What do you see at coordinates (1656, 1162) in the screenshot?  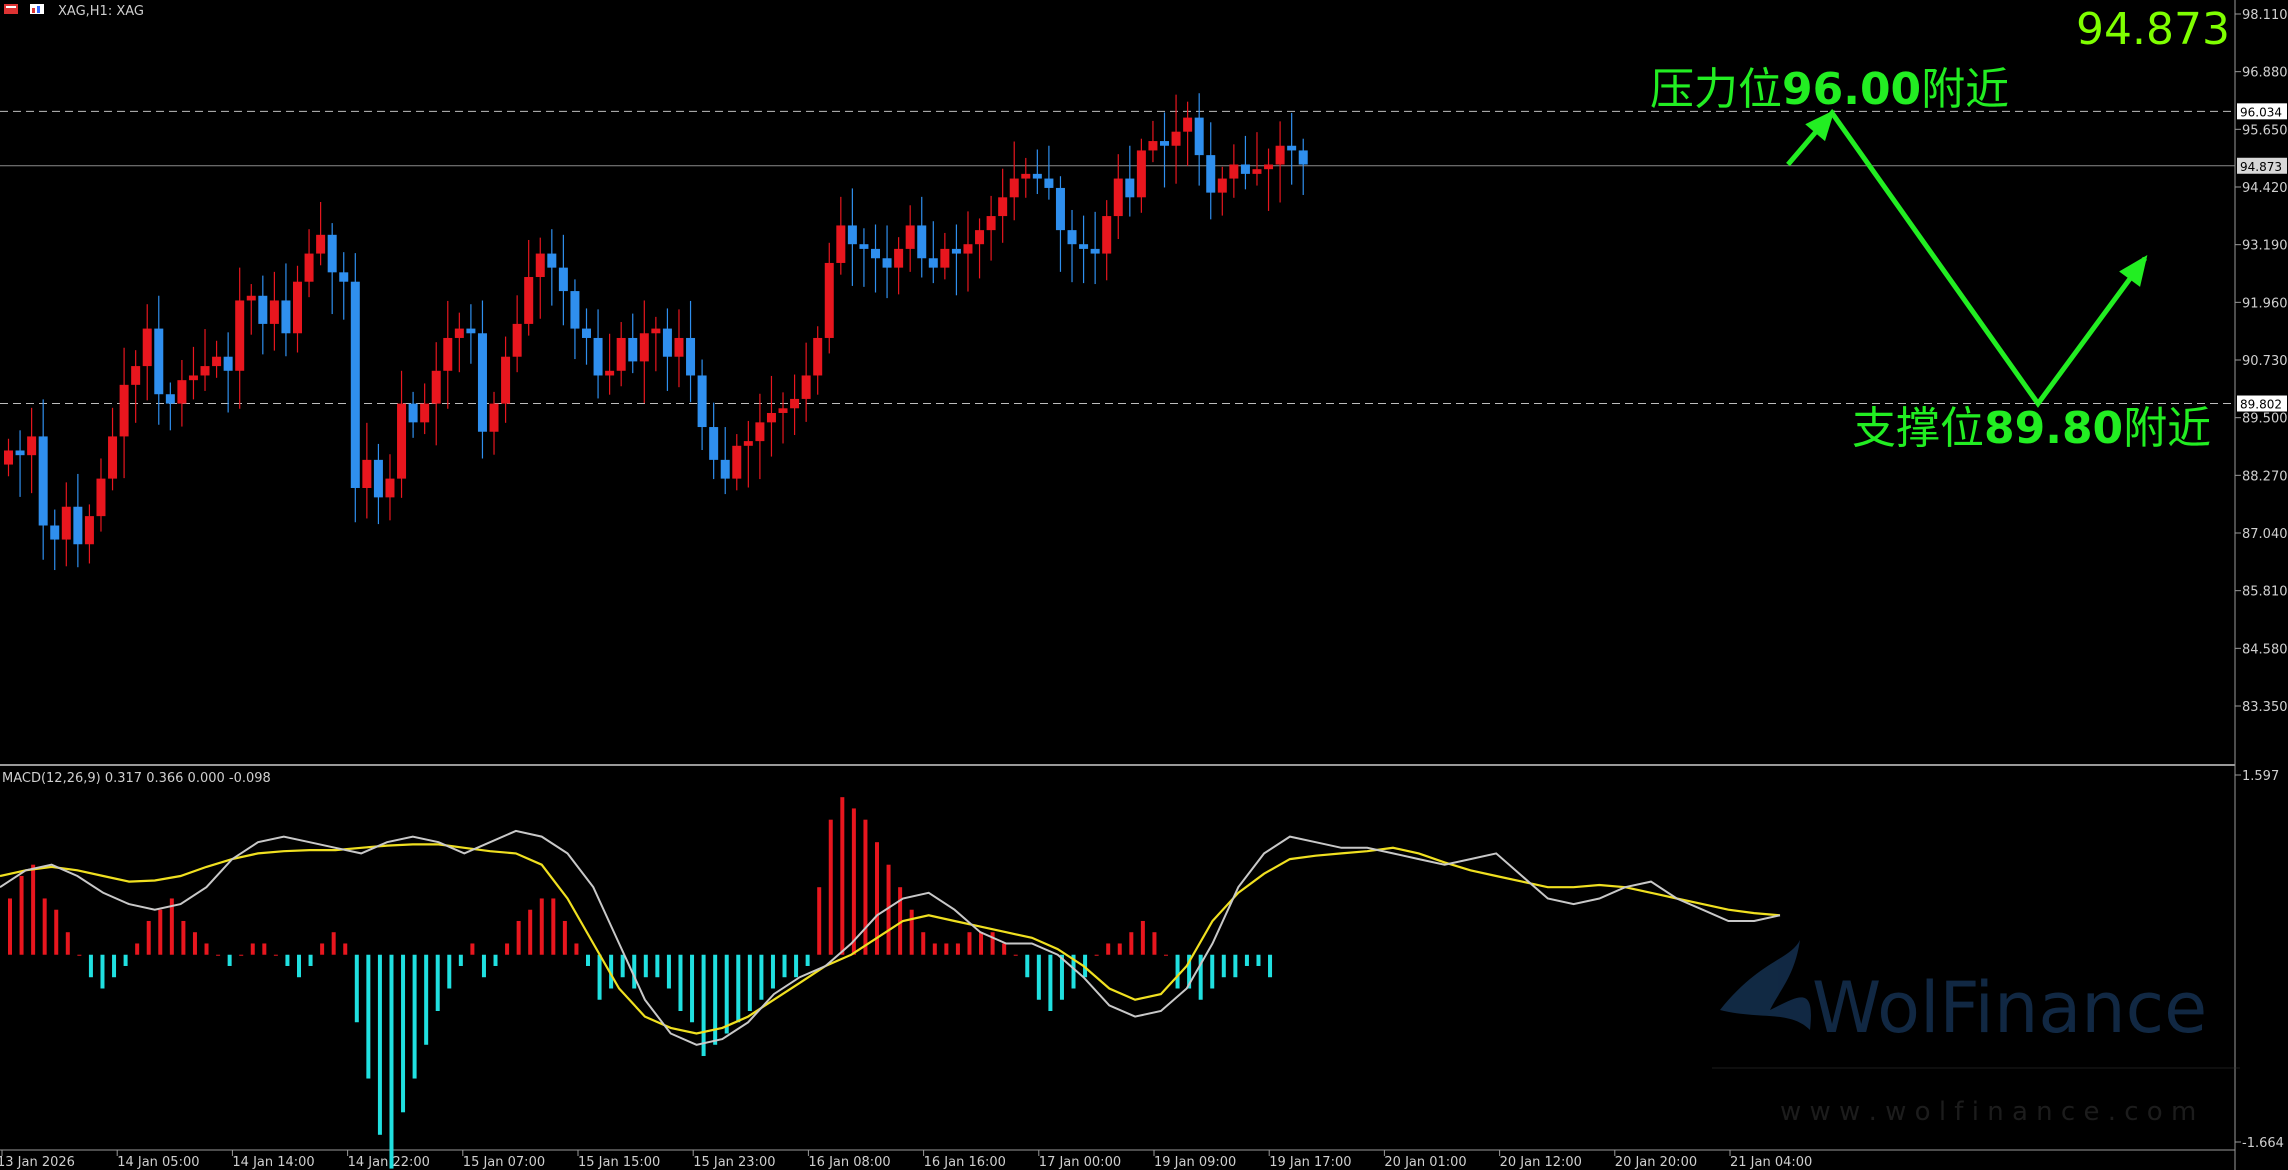 I see `time-tick-label: 20 Jan 20:00` at bounding box center [1656, 1162].